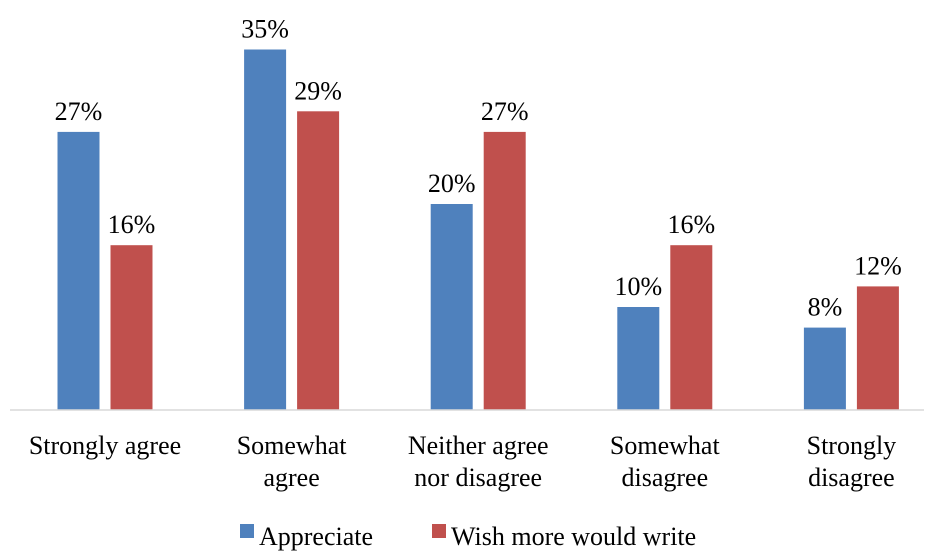 The image size is (934, 560). Describe the element at coordinates (665, 461) in the screenshot. I see `category-label-somewhat-disagree: Somewhat disagree` at that location.